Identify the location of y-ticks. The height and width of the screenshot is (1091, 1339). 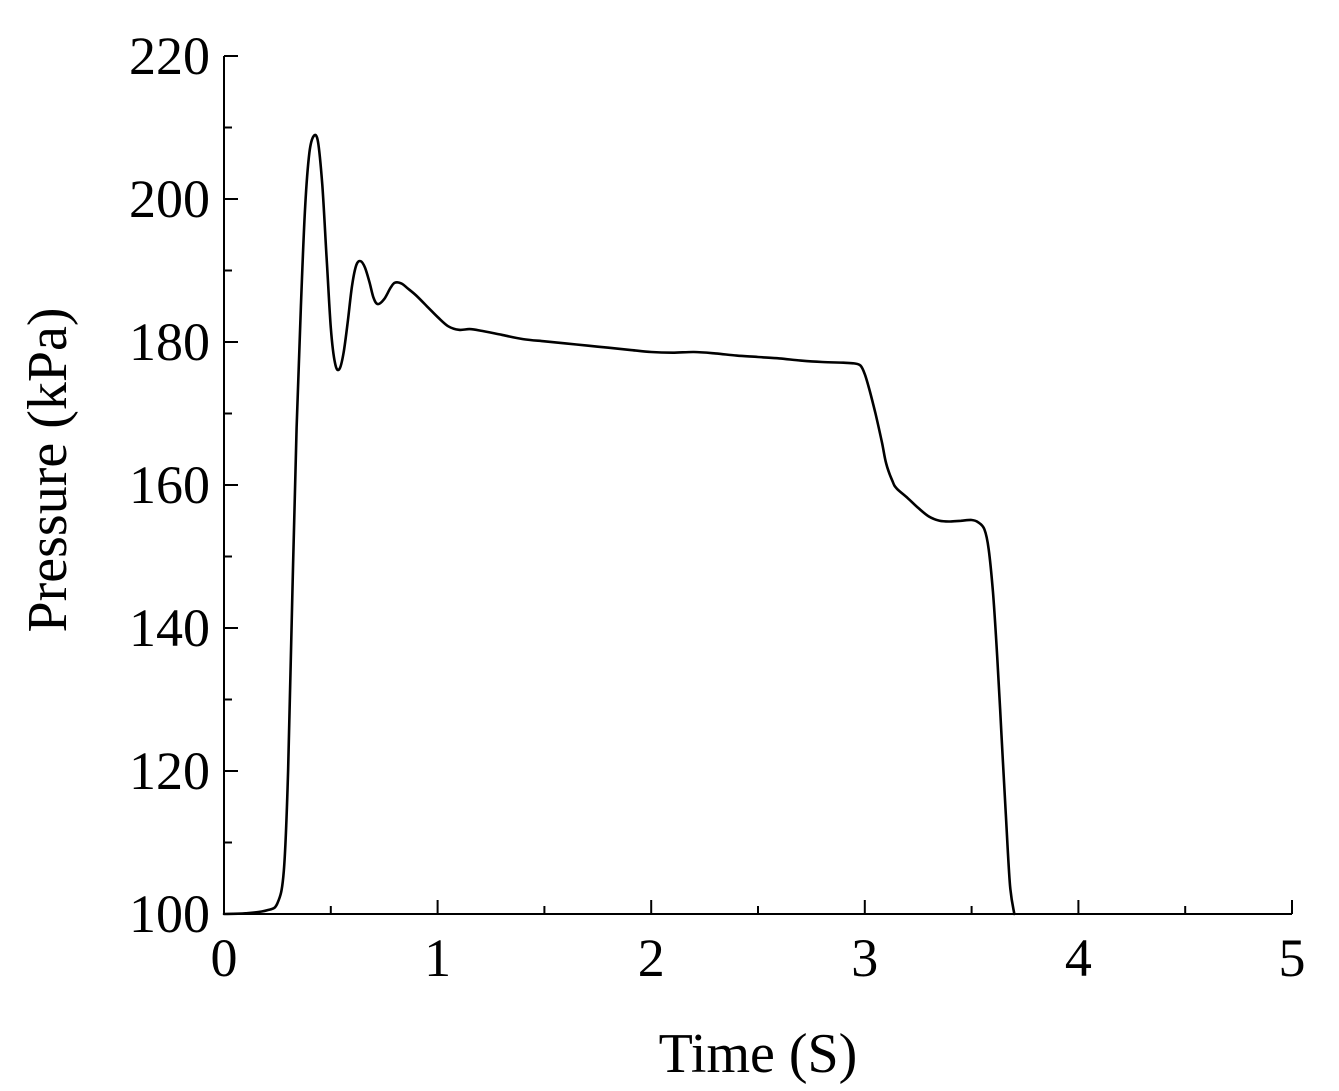
(231, 485).